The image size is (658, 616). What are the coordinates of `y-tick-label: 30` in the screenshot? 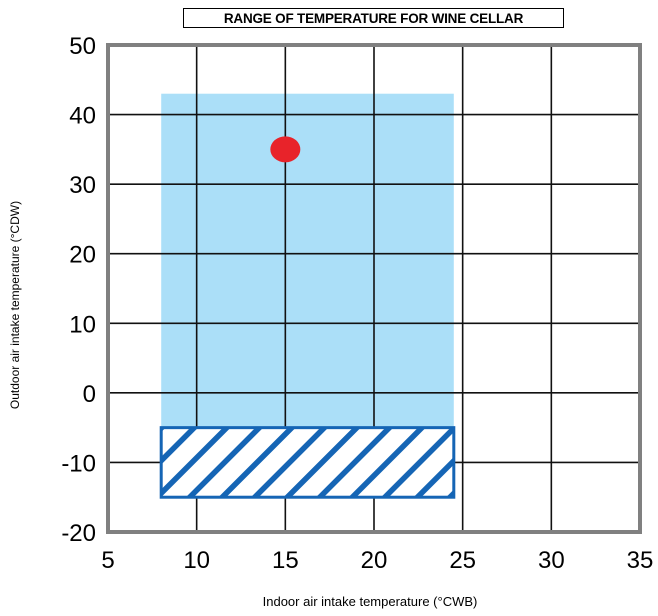 It's located at (82, 185).